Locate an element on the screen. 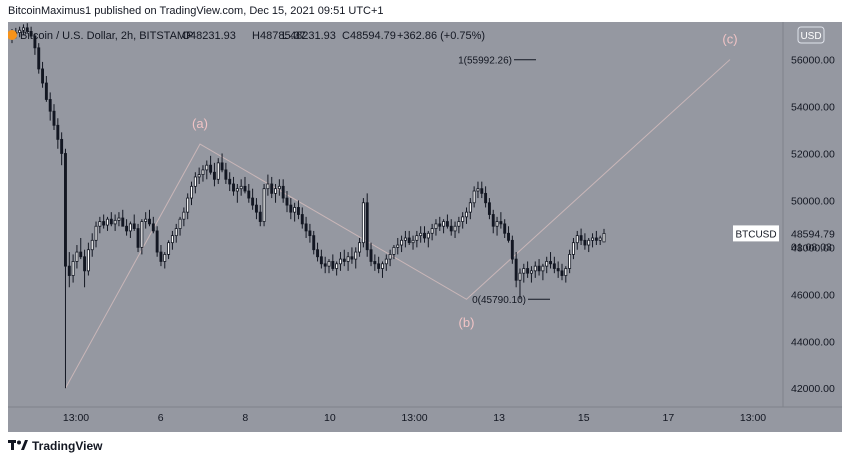 This screenshot has height=460, width=850. bitcoin-icon is located at coordinates (12, 35).